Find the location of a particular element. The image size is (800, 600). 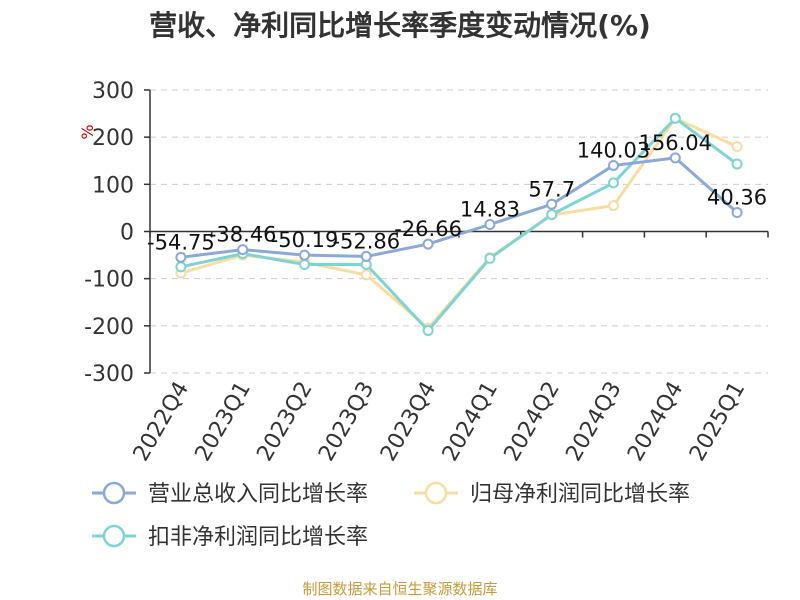

data-label: 57.7 is located at coordinates (551, 189).